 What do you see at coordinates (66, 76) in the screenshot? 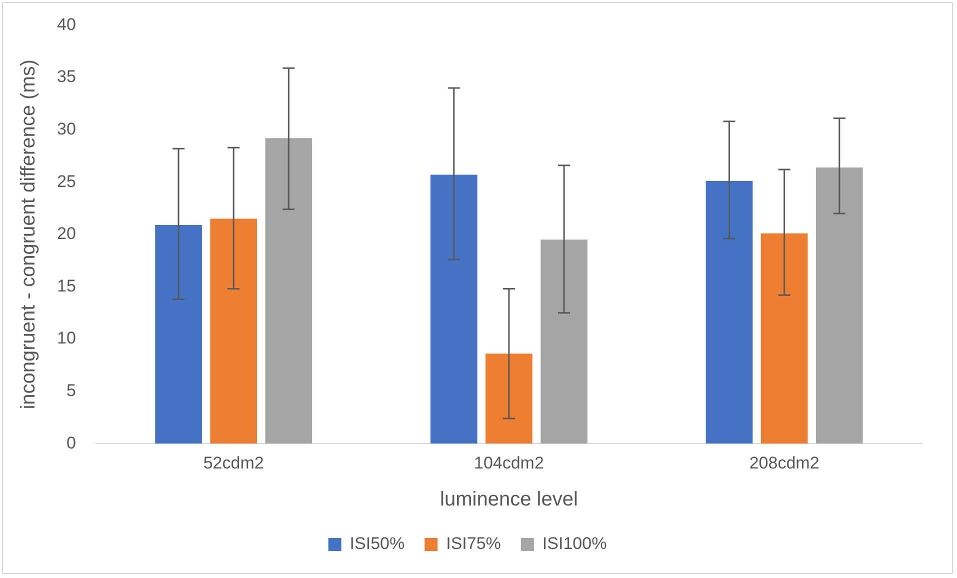
I see `y-tick-label: 35` at bounding box center [66, 76].